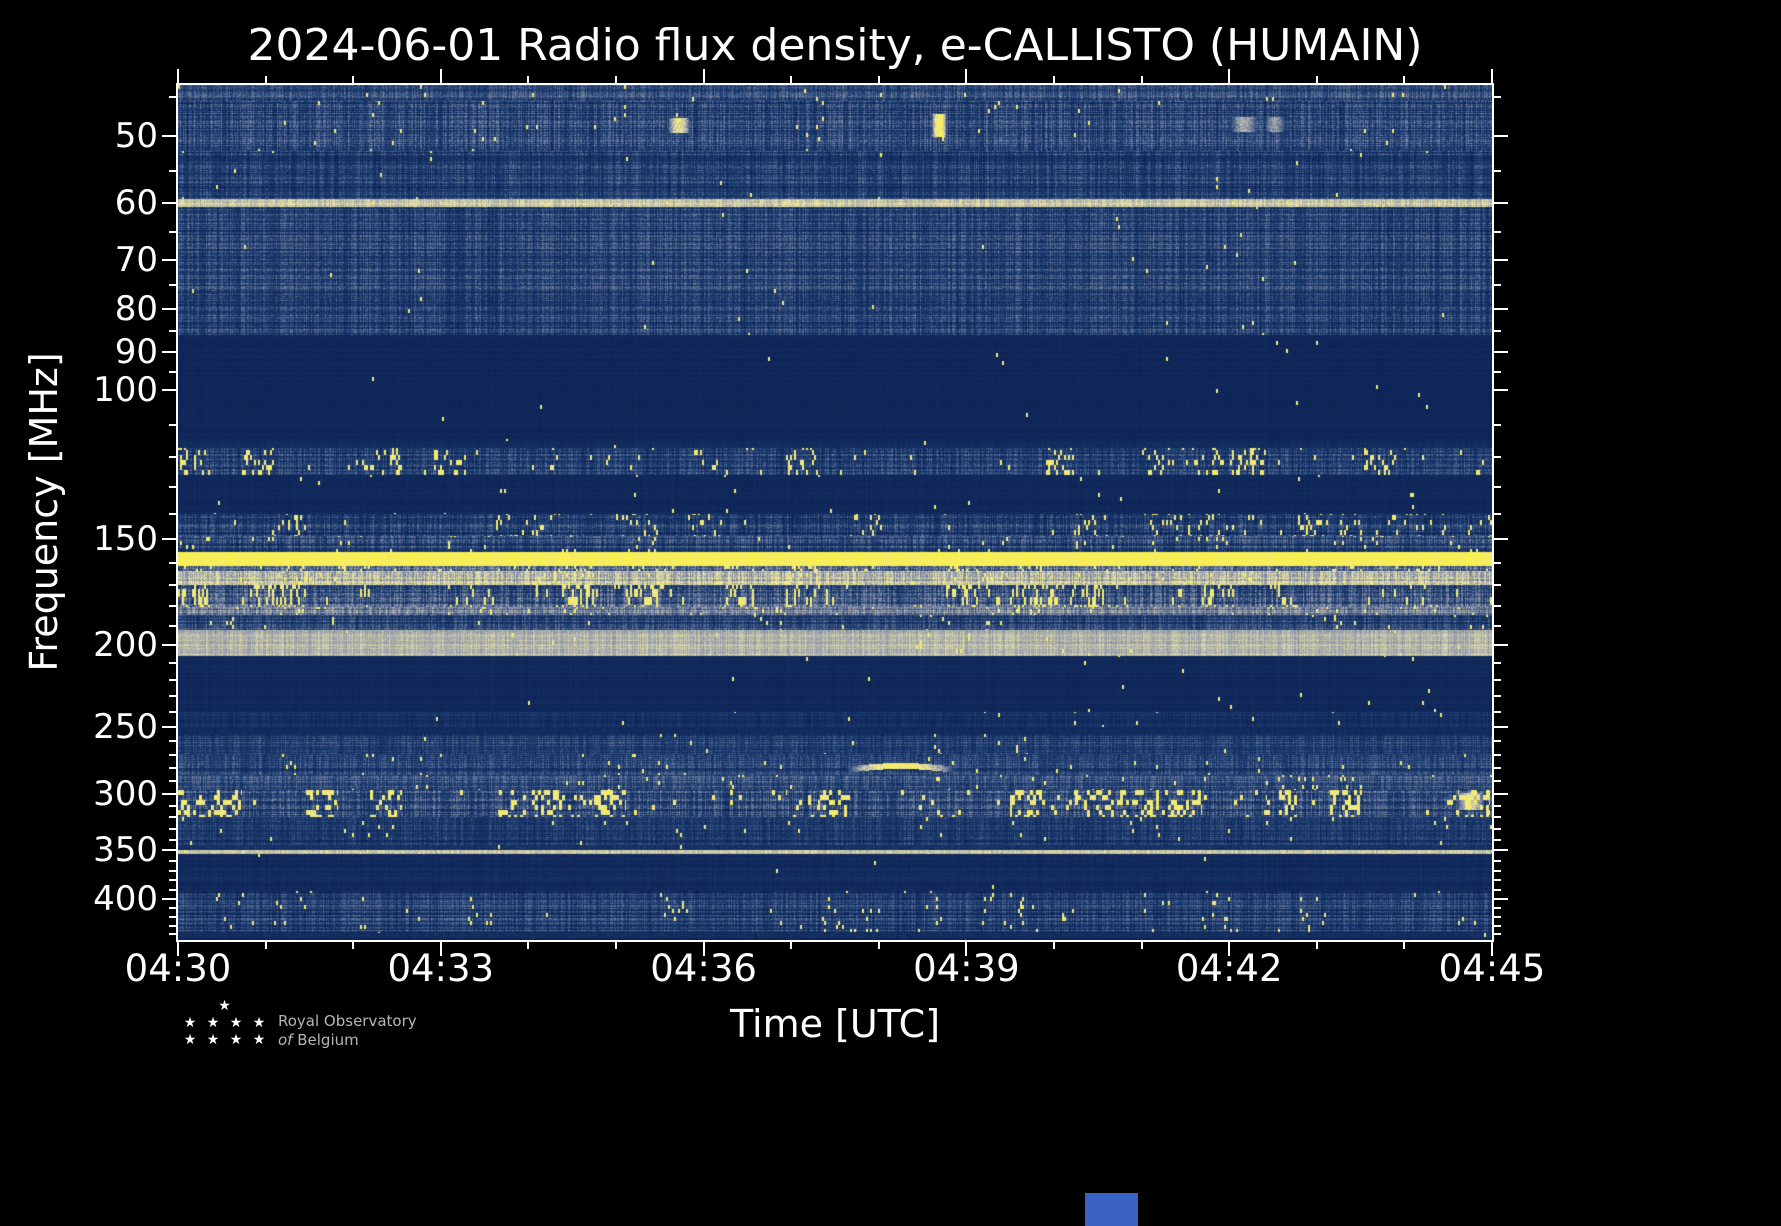 The width and height of the screenshot is (1781, 1226). Describe the element at coordinates (1111, 1209) in the screenshot. I see `blue-mark` at that location.